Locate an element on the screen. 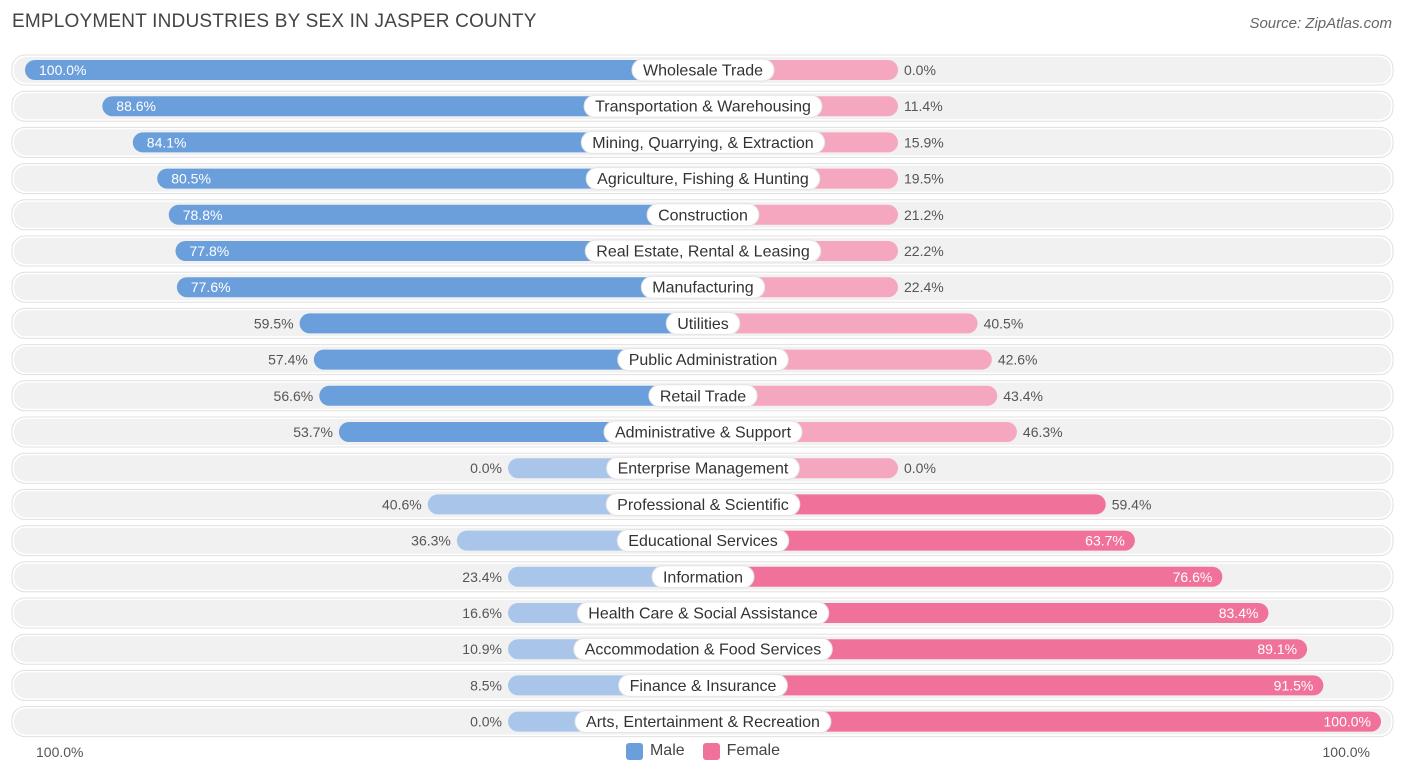 Image resolution: width=1406 pixels, height=776 pixels. value-label-male: 40.6% is located at coordinates (402, 504).